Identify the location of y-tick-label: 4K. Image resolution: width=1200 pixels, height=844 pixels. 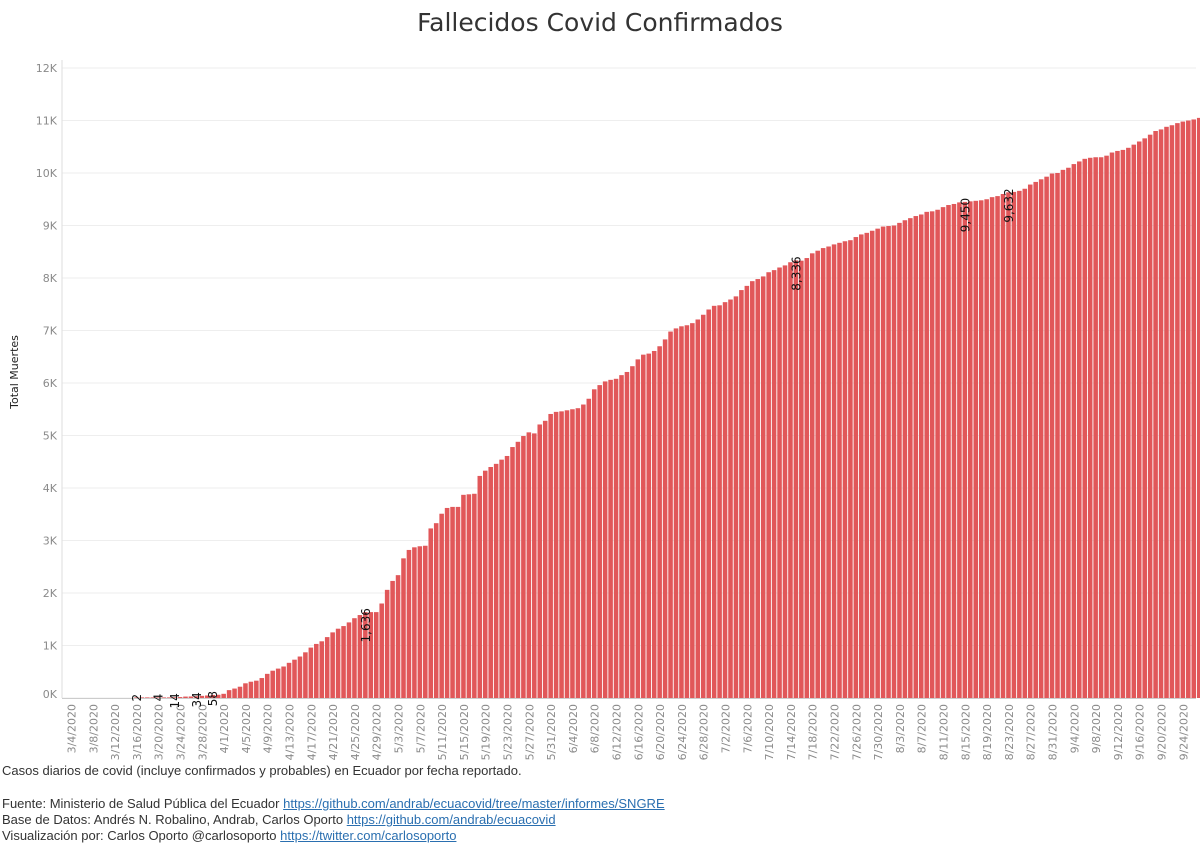
(50, 488).